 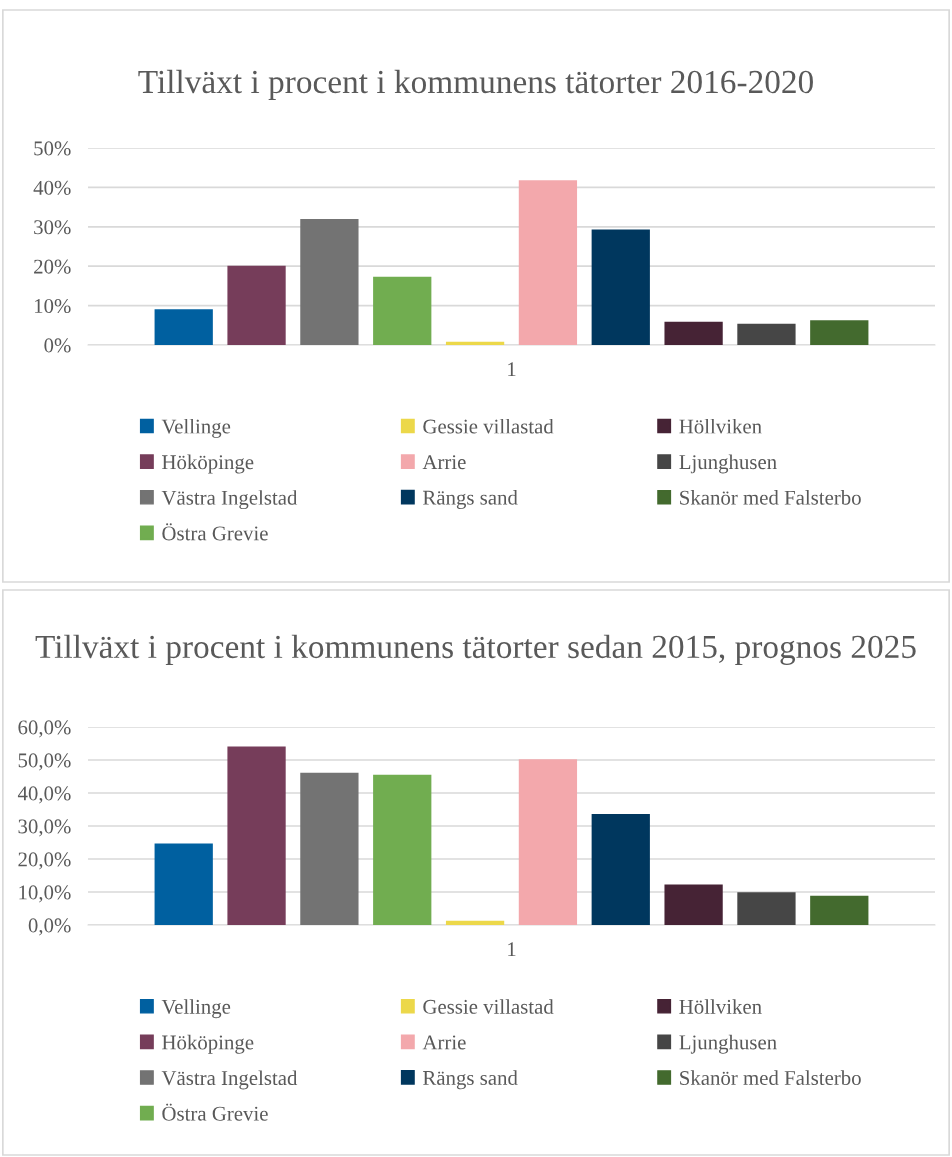 What do you see at coordinates (44, 729) in the screenshot?
I see `y-tick-label: 60,0%` at bounding box center [44, 729].